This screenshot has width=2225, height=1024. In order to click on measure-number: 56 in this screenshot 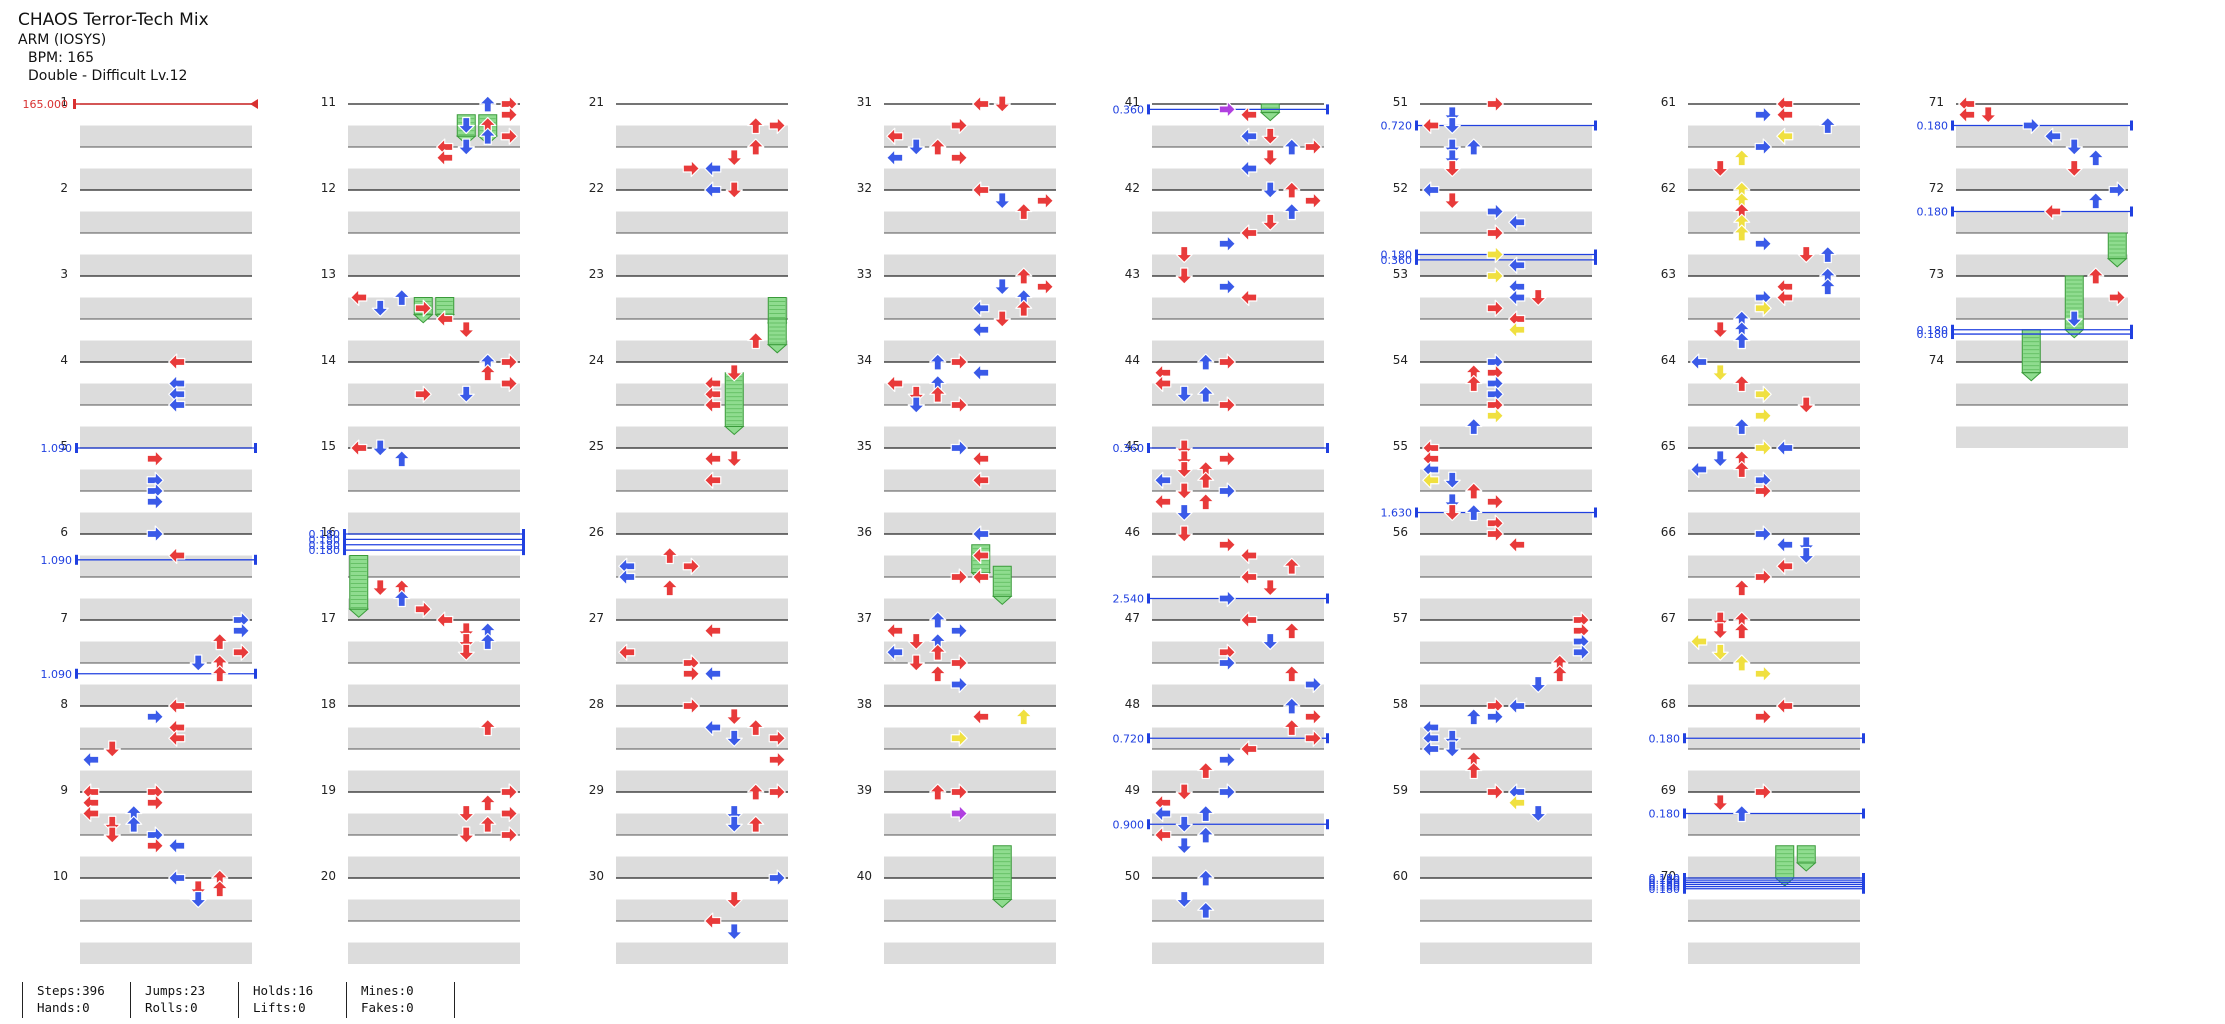, I will do `click(1400, 532)`.